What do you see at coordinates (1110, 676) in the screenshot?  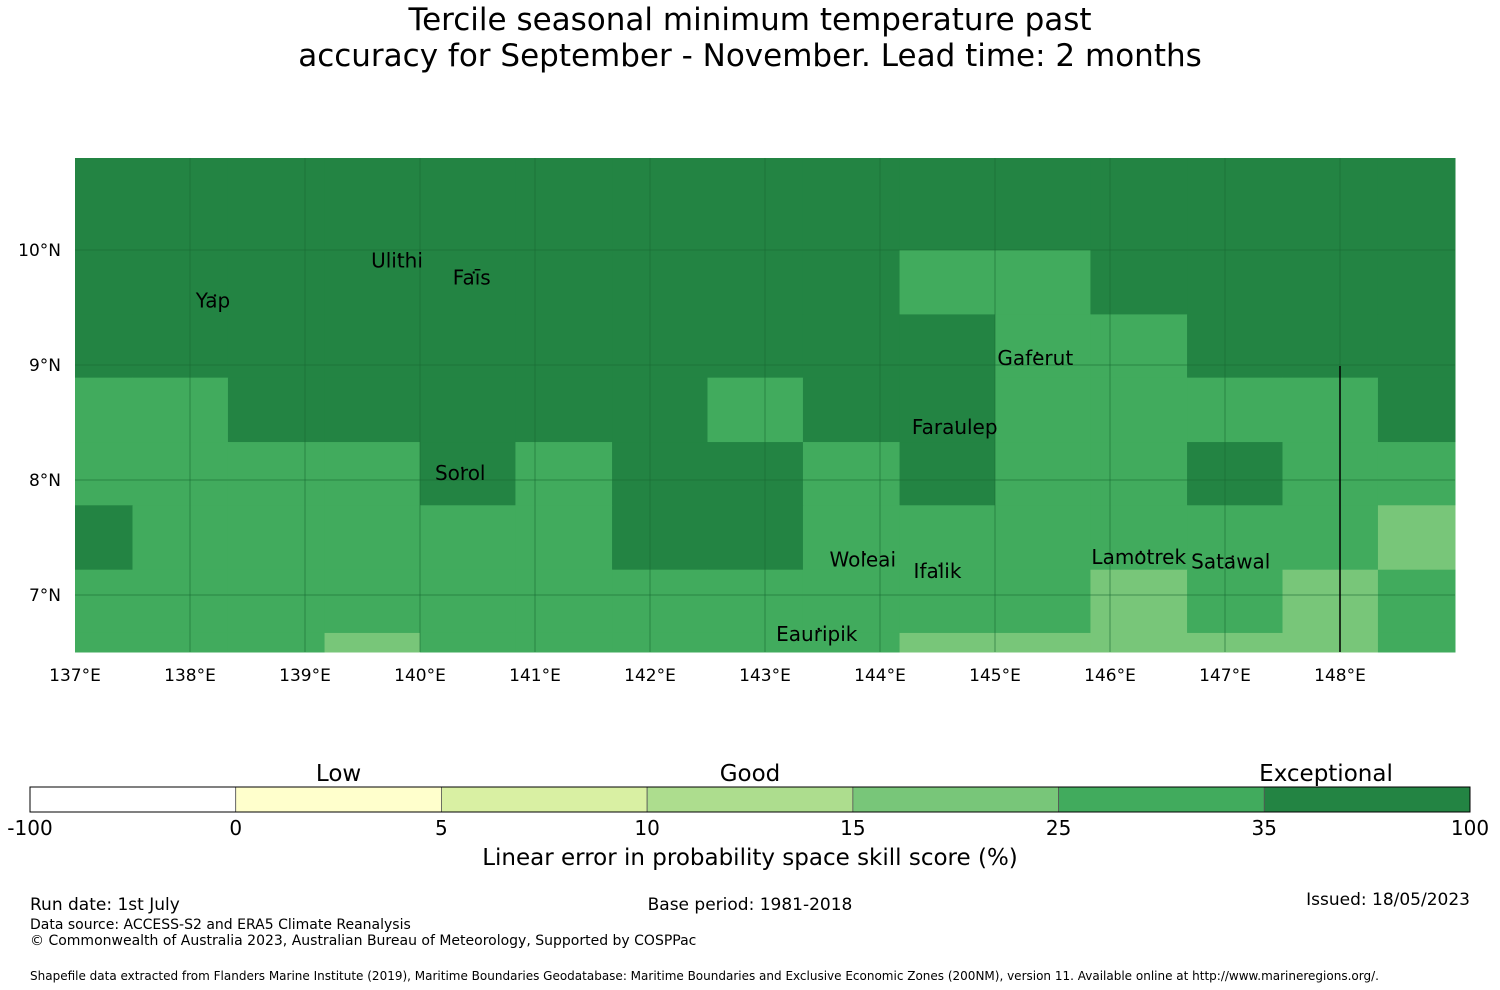 I see `longitude-tick-label: 146°E` at bounding box center [1110, 676].